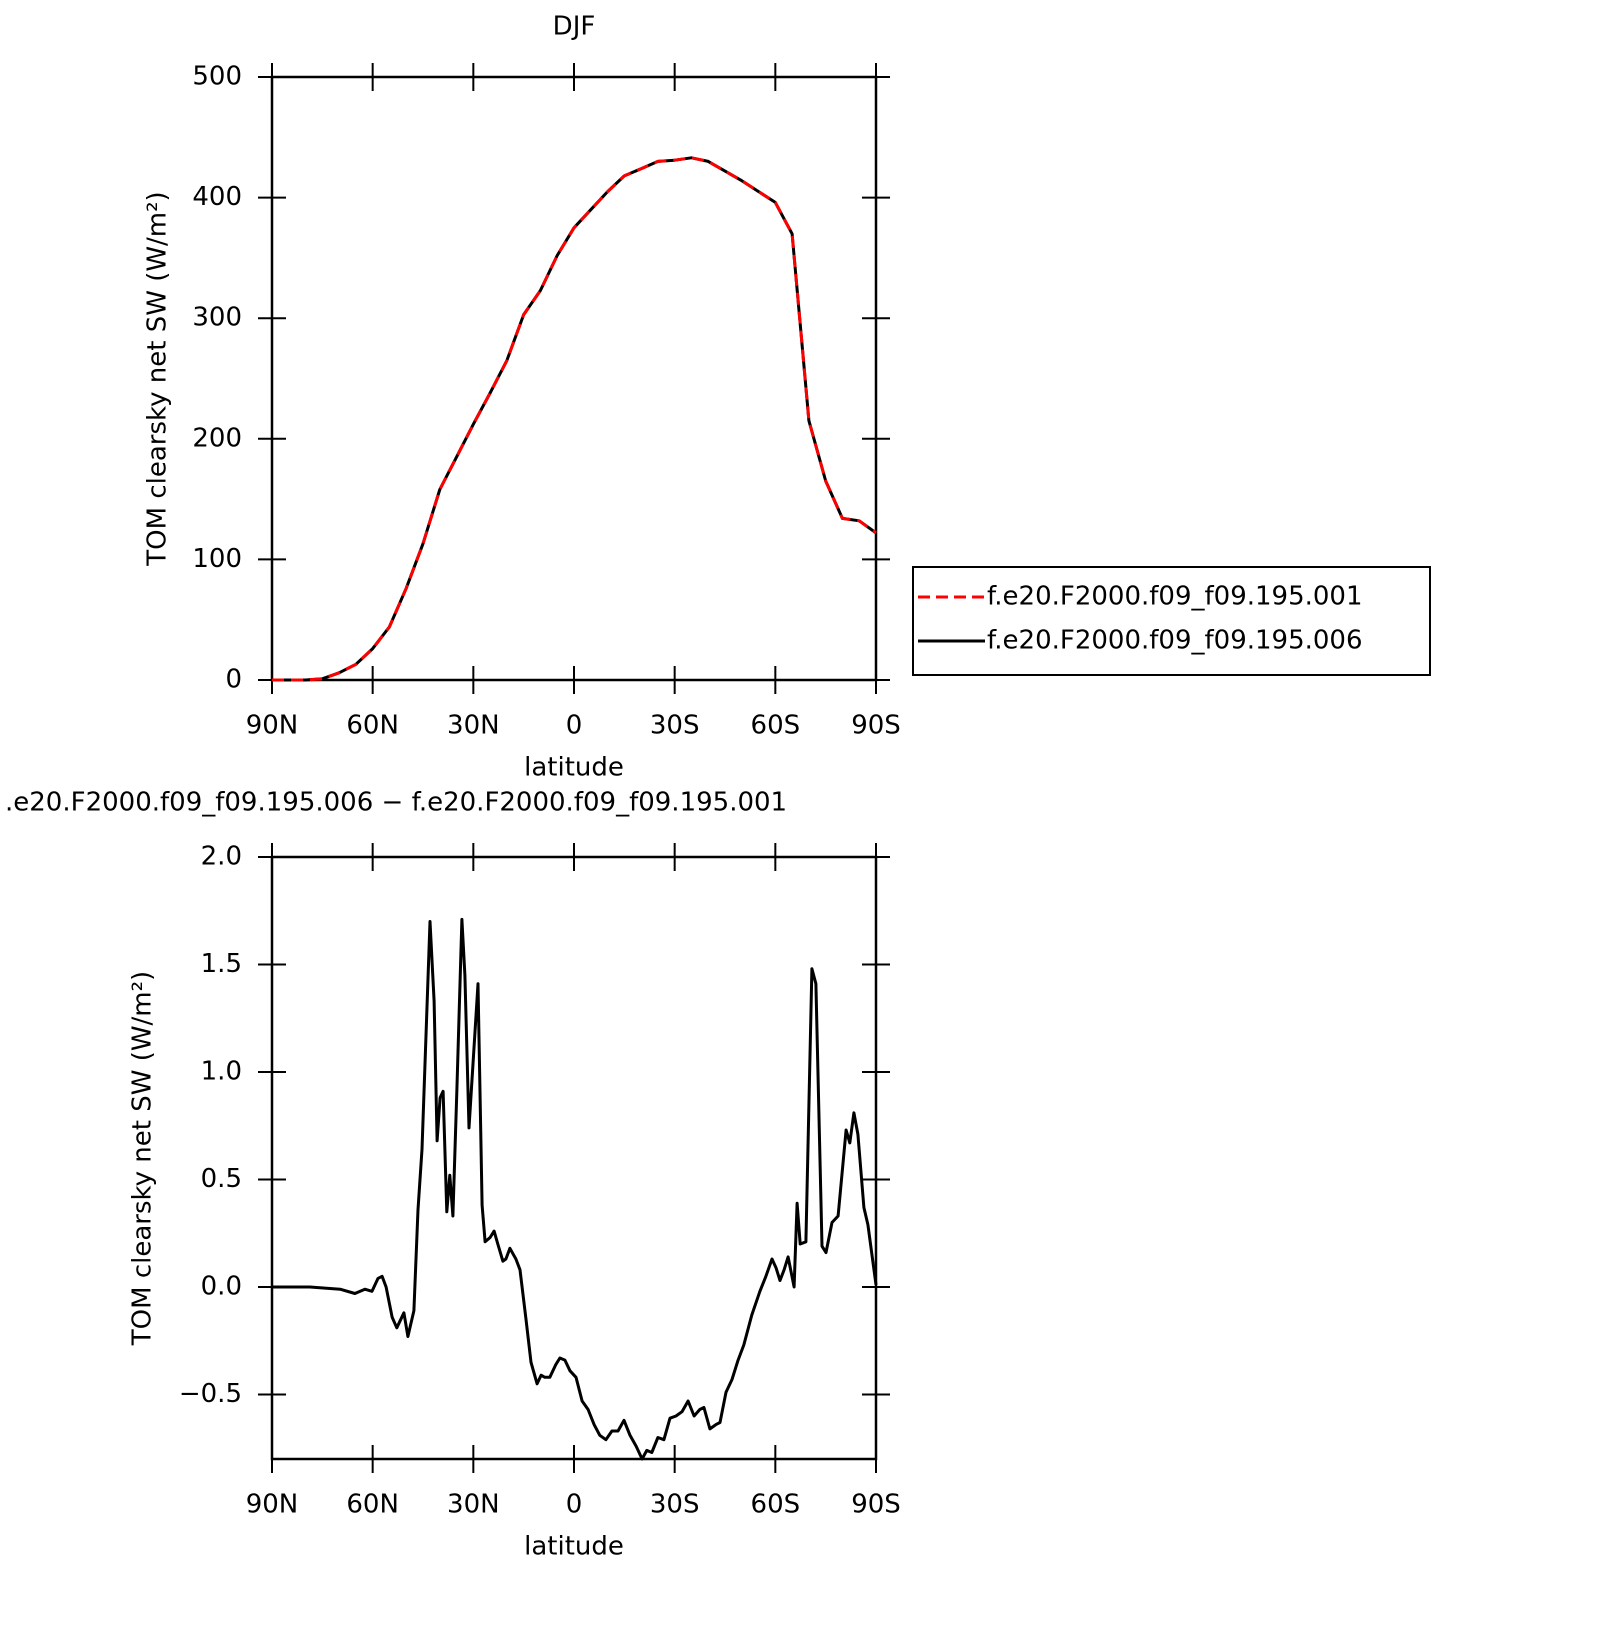 The width and height of the screenshot is (1599, 1635). What do you see at coordinates (210, 1394) in the screenshot?
I see `y-tick-label: −0.5` at bounding box center [210, 1394].